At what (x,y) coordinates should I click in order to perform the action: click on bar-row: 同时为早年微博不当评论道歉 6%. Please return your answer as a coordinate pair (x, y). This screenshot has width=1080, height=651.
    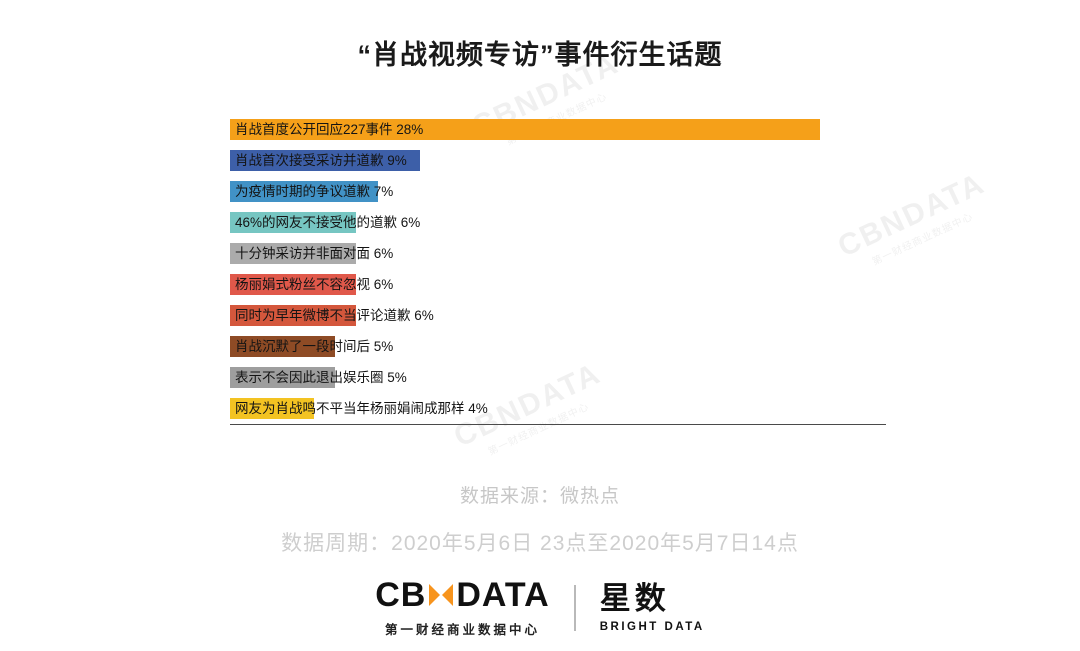
    Looking at the image, I should click on (558, 315).